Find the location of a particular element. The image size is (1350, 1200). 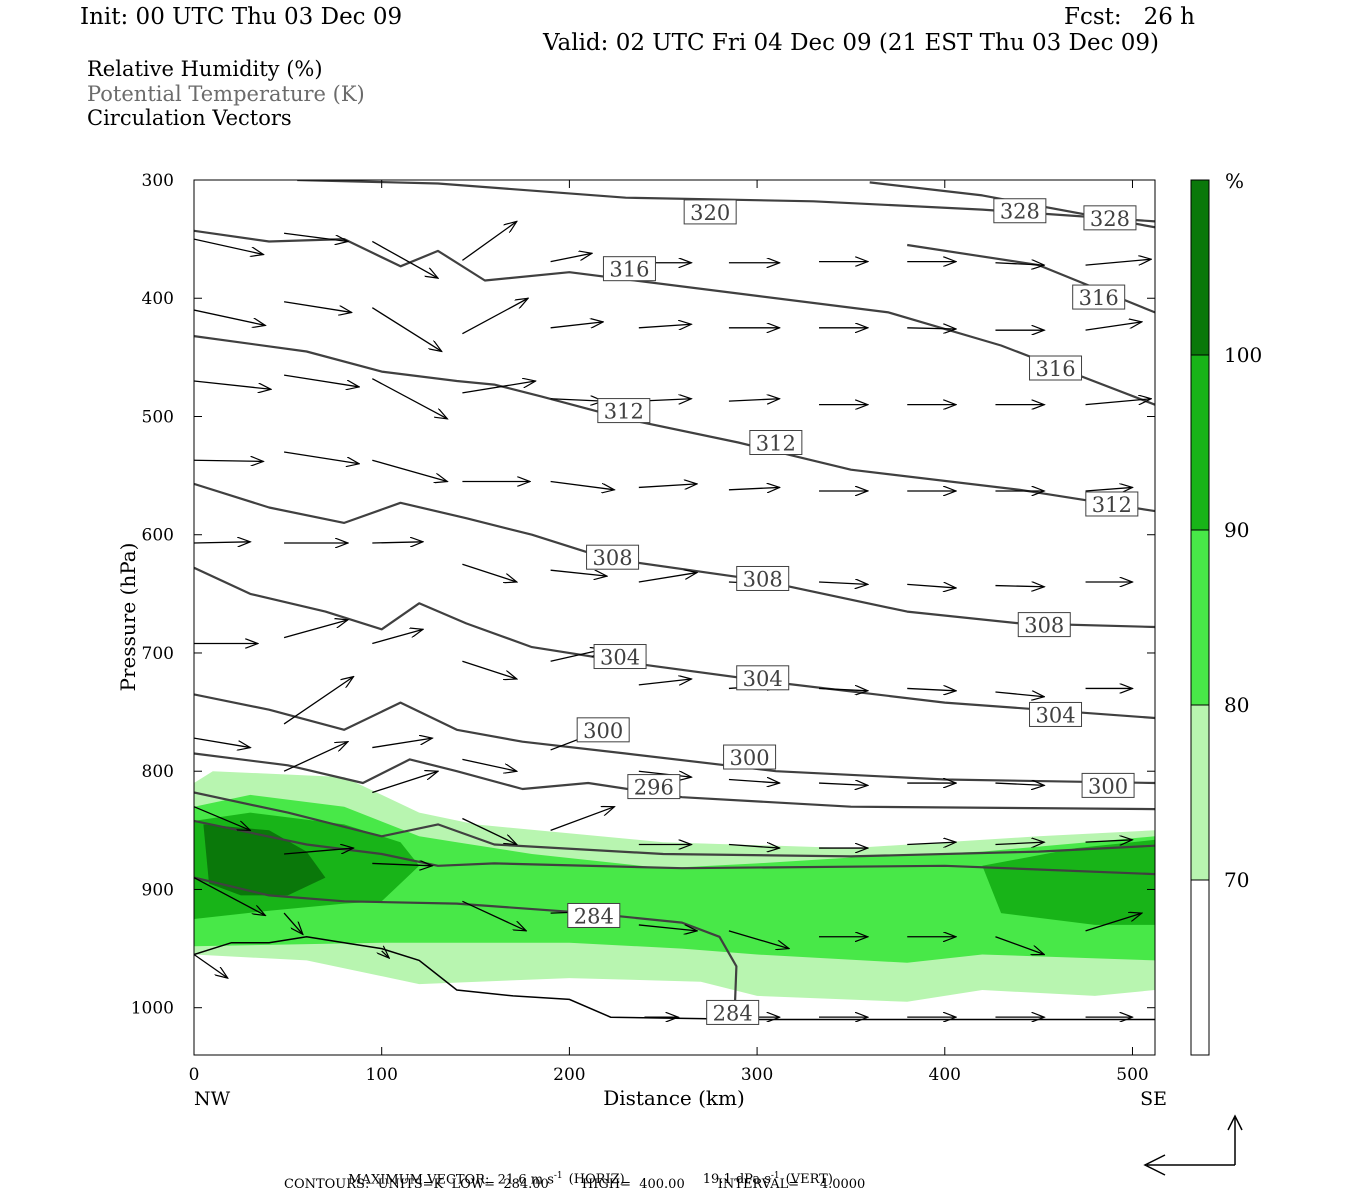

colorbar-label: 100 is located at coordinates (1243, 355).